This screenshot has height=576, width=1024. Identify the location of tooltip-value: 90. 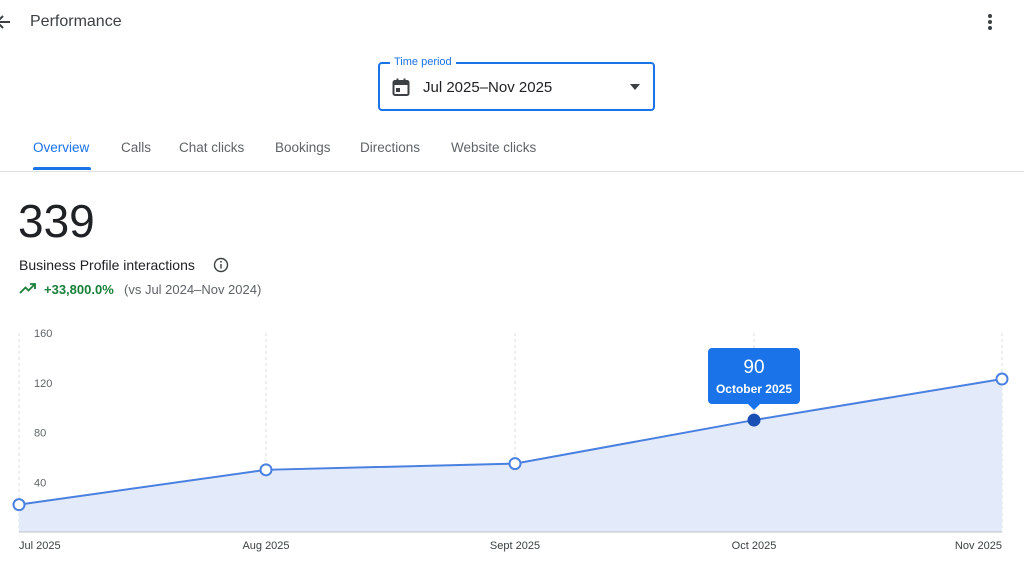
(753, 367).